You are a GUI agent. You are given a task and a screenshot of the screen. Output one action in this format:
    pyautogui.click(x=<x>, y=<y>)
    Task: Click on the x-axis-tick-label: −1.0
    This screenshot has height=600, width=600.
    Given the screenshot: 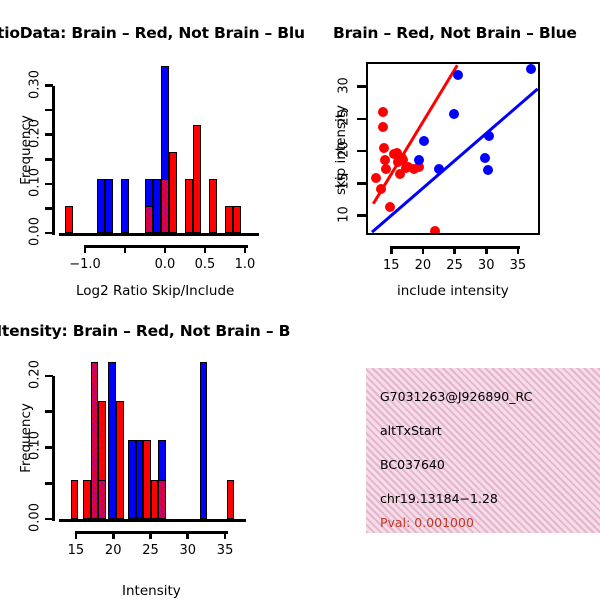 What is the action you would take?
    pyautogui.click(x=85, y=264)
    